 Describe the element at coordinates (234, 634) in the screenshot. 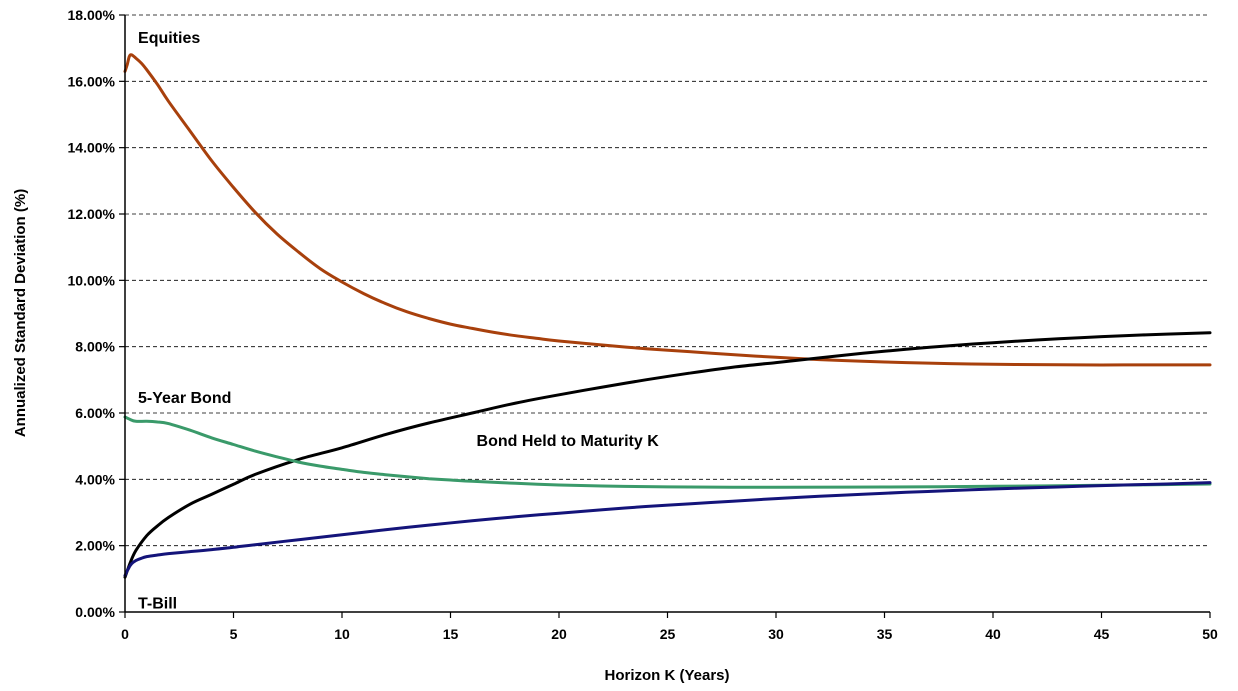

I see `x-tick-label: 5` at that location.